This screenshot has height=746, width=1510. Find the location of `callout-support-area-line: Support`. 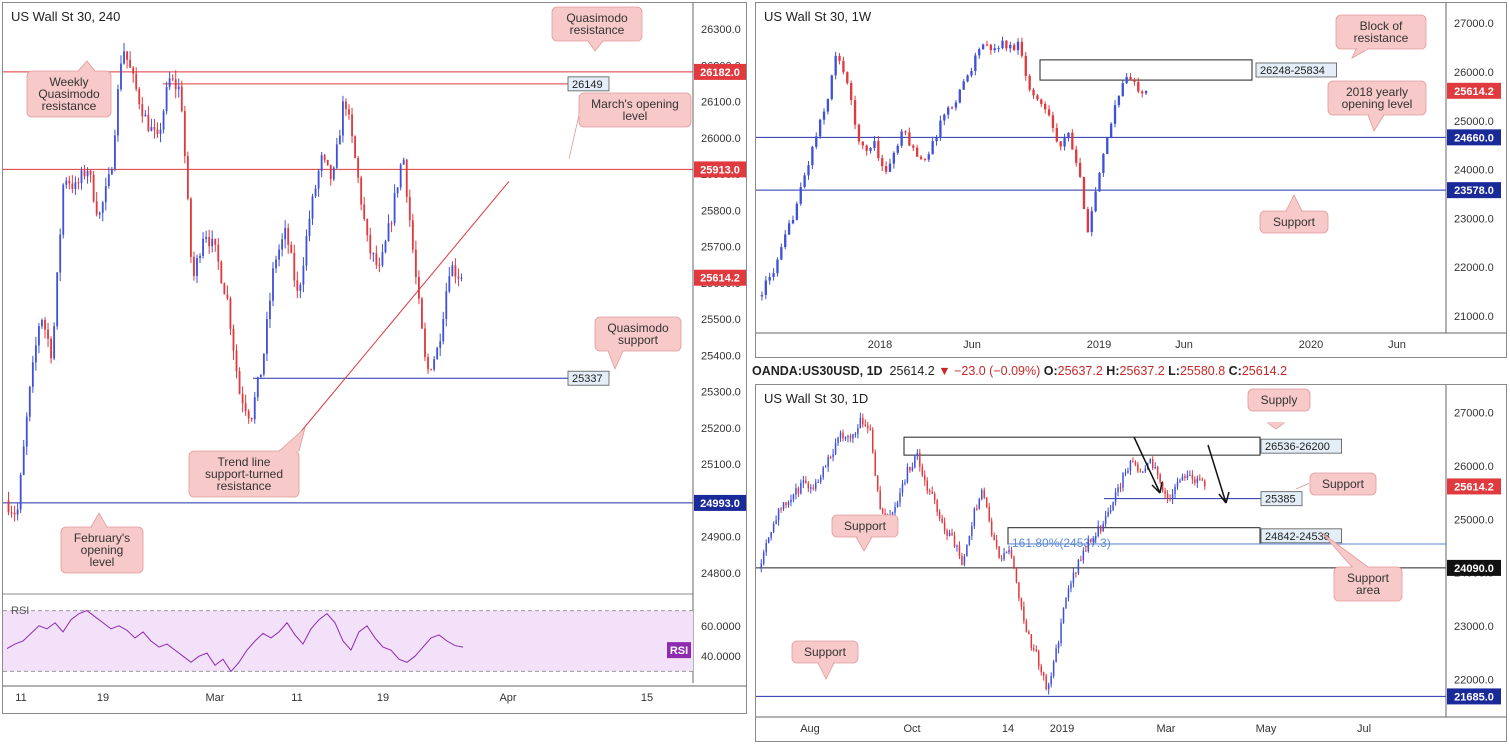

callout-support-area-line: Support is located at coordinates (1368, 578).